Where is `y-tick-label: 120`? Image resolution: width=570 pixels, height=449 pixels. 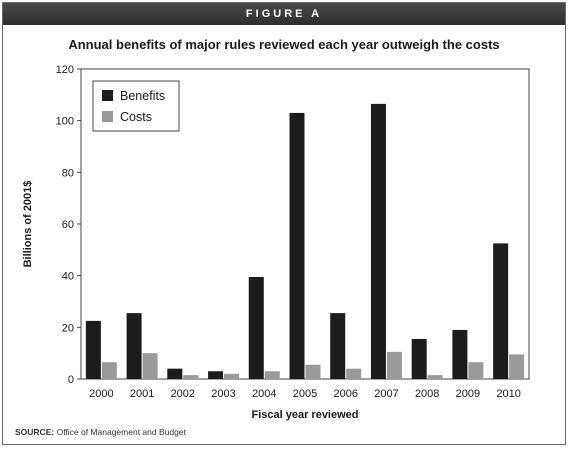 y-tick-label: 120 is located at coordinates (65, 70).